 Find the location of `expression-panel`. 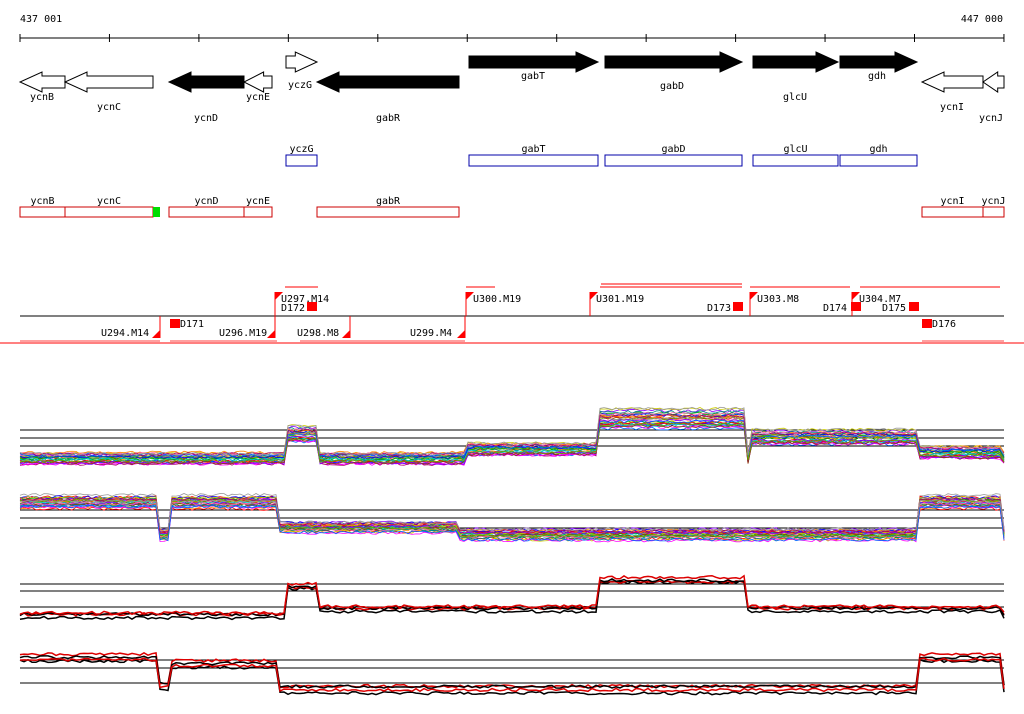

expression-panel is located at coordinates (512, 436).